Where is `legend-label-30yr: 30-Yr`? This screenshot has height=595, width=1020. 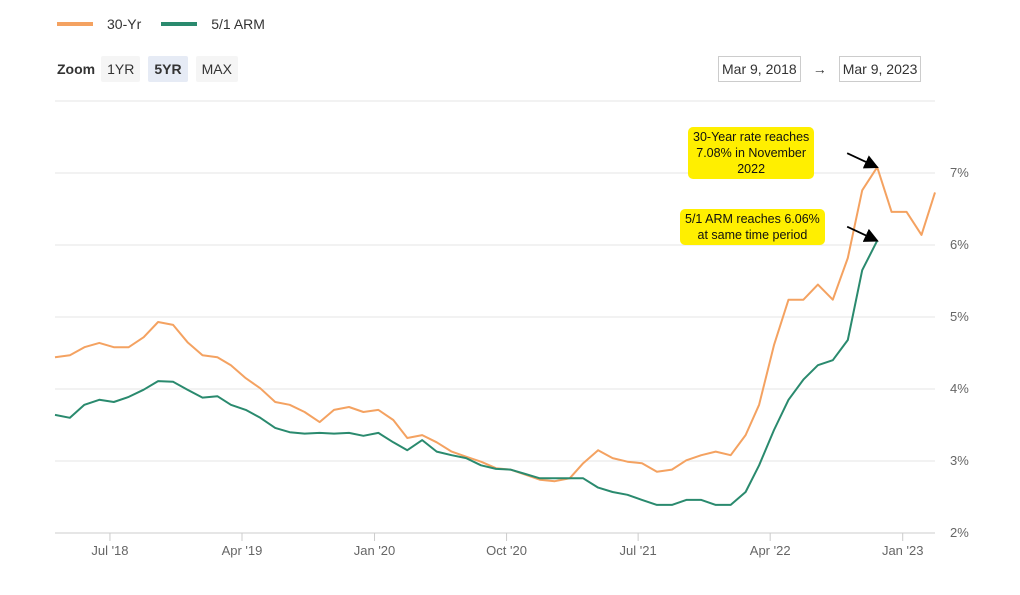
legend-label-30yr: 30-Yr is located at coordinates (124, 24).